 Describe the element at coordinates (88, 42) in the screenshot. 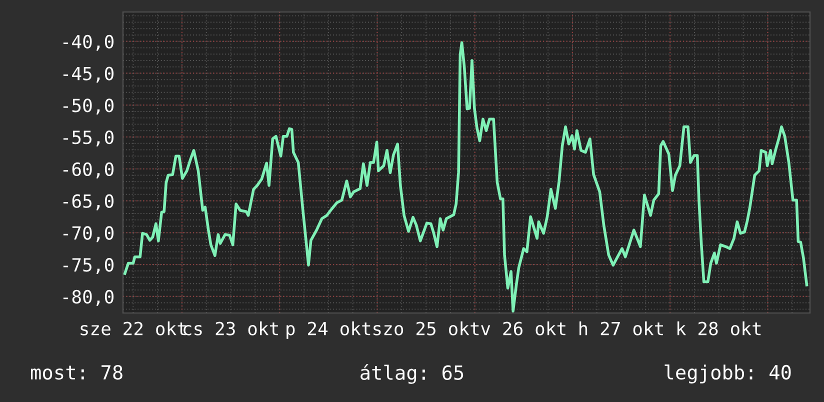

I see `y-tick-label: -40,0` at that location.